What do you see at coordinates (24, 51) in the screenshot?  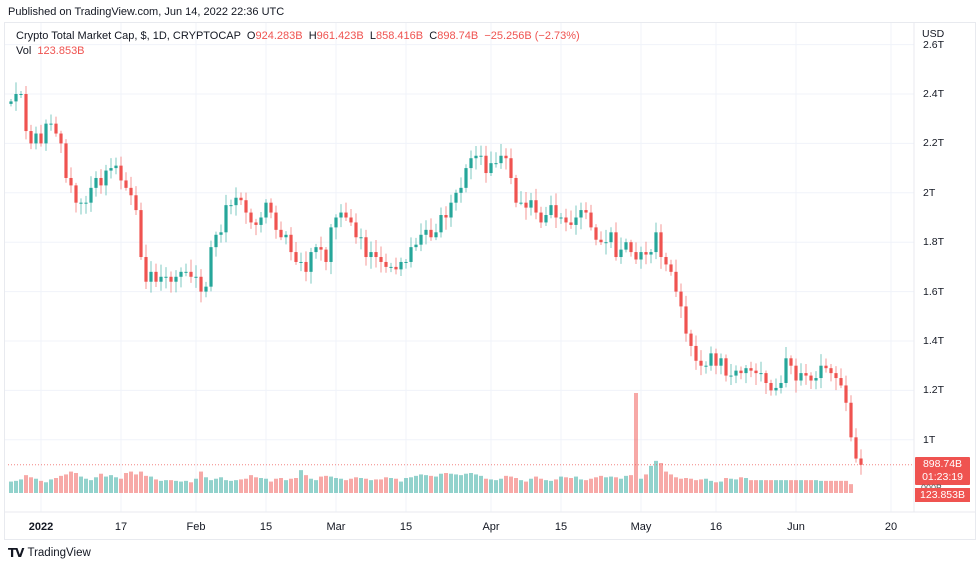 I see `vol-label: Vol` at bounding box center [24, 51].